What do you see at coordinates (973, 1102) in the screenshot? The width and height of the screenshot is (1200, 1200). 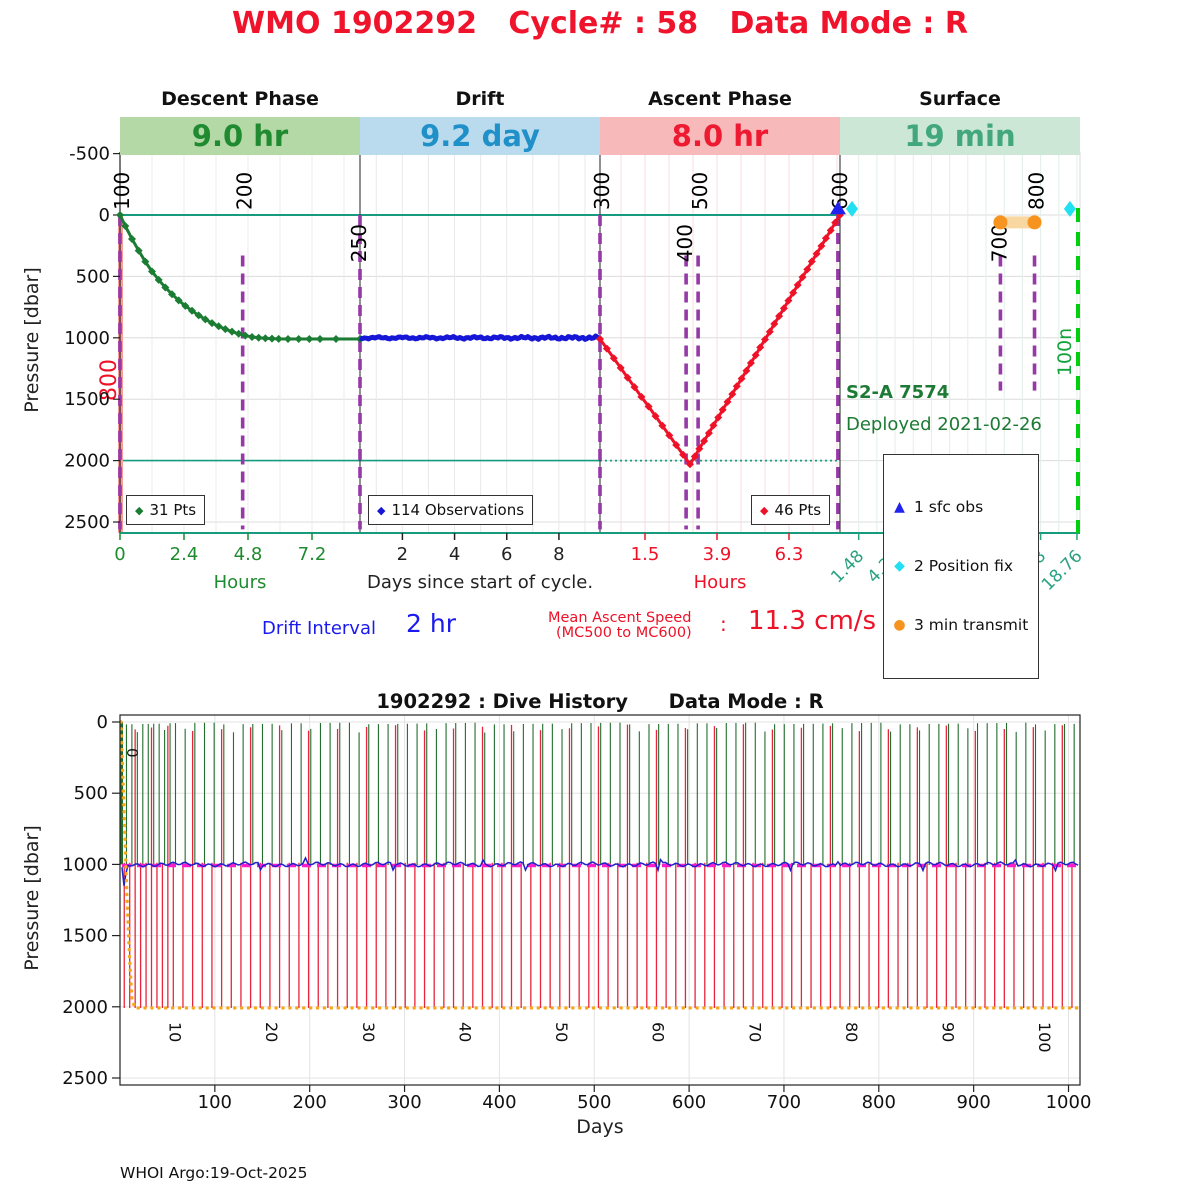 I see `bottom-x-tick-label: 900` at bounding box center [973, 1102].